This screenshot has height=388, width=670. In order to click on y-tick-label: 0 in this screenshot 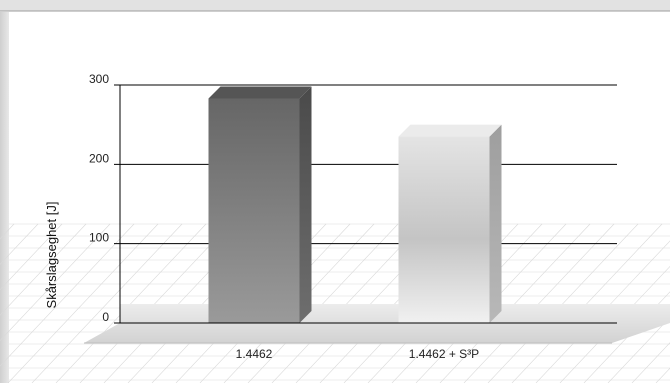, I will do `click(105, 317)`.